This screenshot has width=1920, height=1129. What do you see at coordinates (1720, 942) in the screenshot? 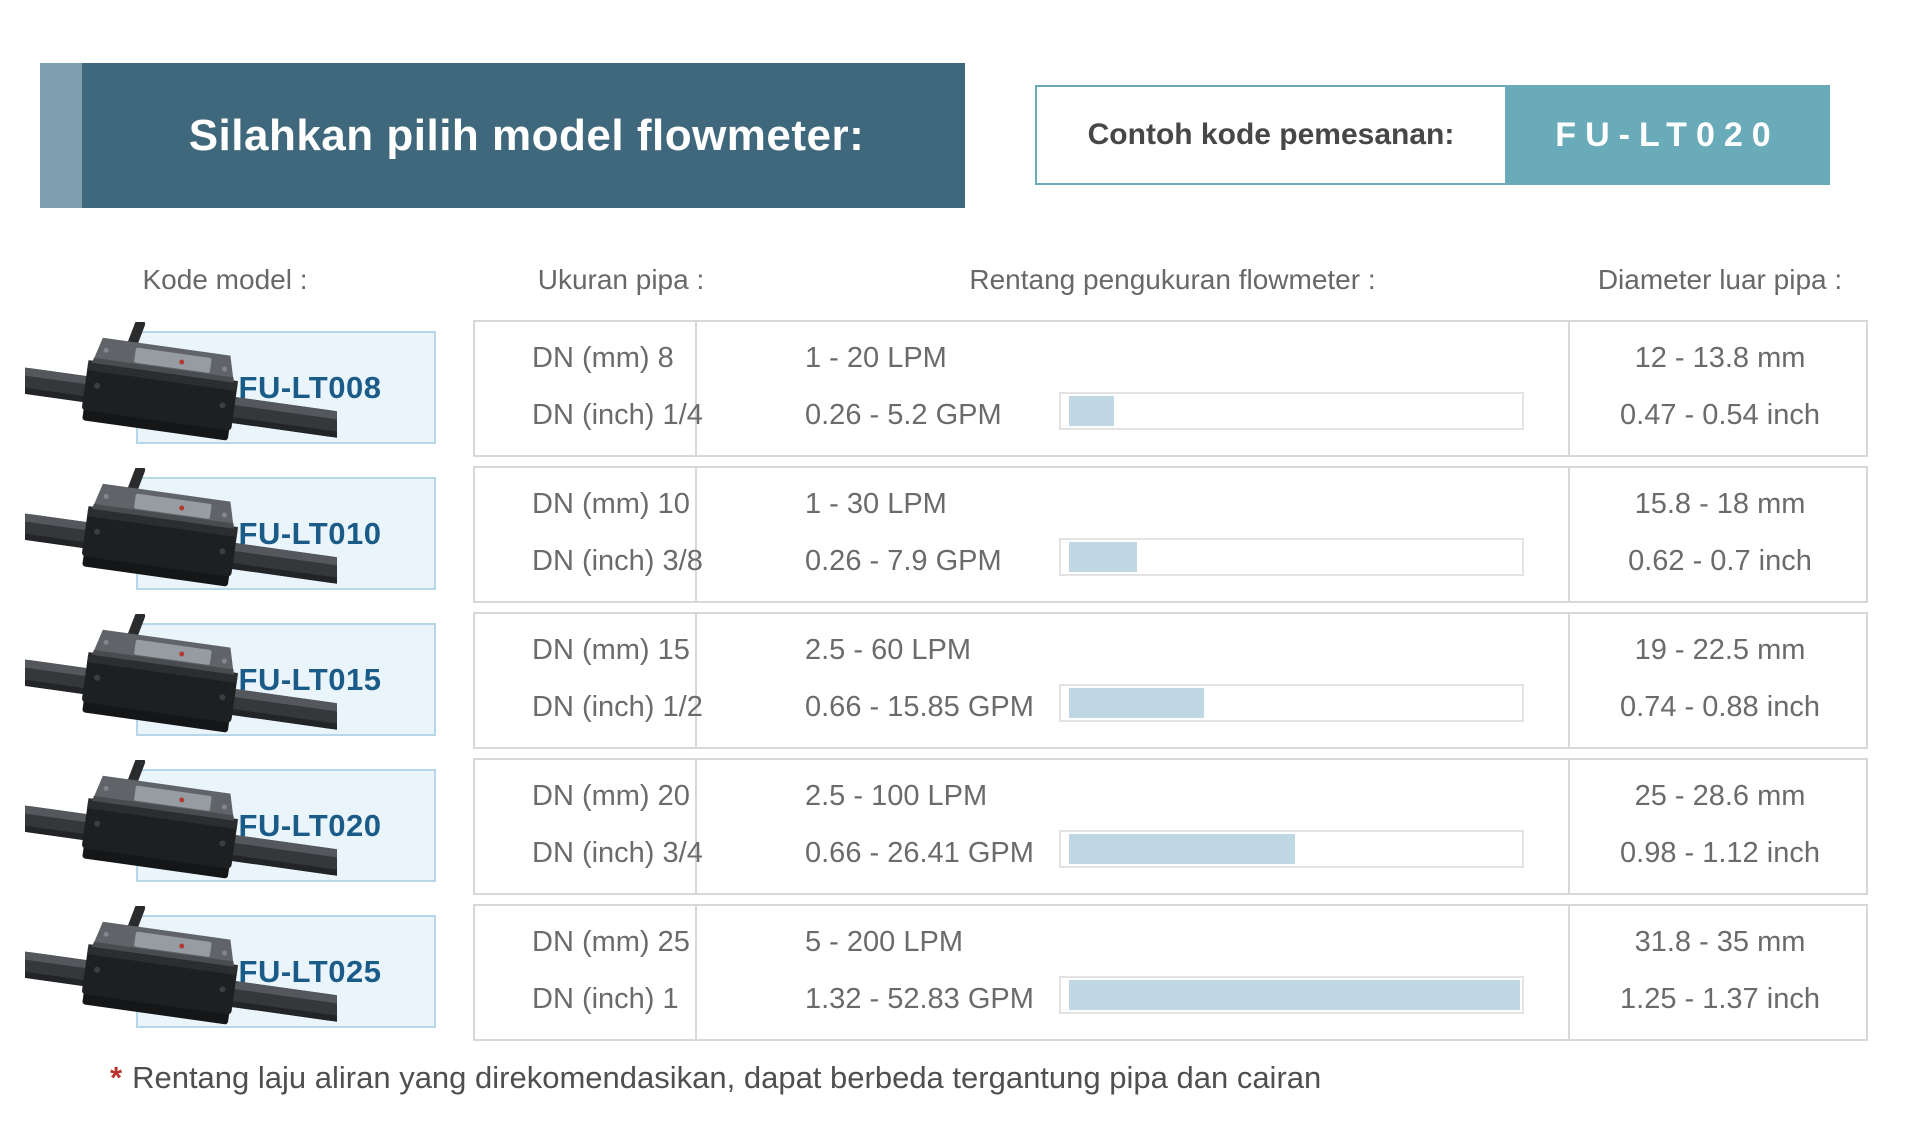
I see `outer-diameter-mm: 31.8 - 35 mm` at bounding box center [1720, 942].